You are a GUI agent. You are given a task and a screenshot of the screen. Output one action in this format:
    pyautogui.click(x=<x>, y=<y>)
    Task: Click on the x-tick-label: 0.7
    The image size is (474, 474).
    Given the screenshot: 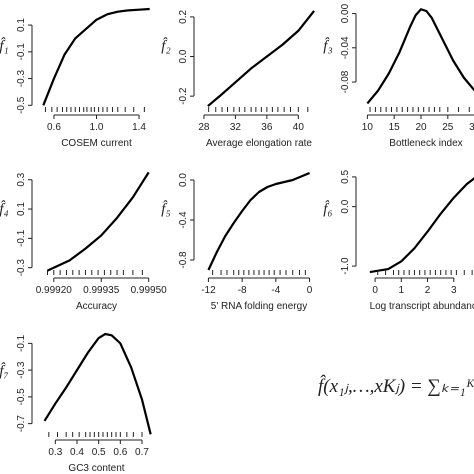 What is the action you would take?
    pyautogui.click(x=142, y=452)
    